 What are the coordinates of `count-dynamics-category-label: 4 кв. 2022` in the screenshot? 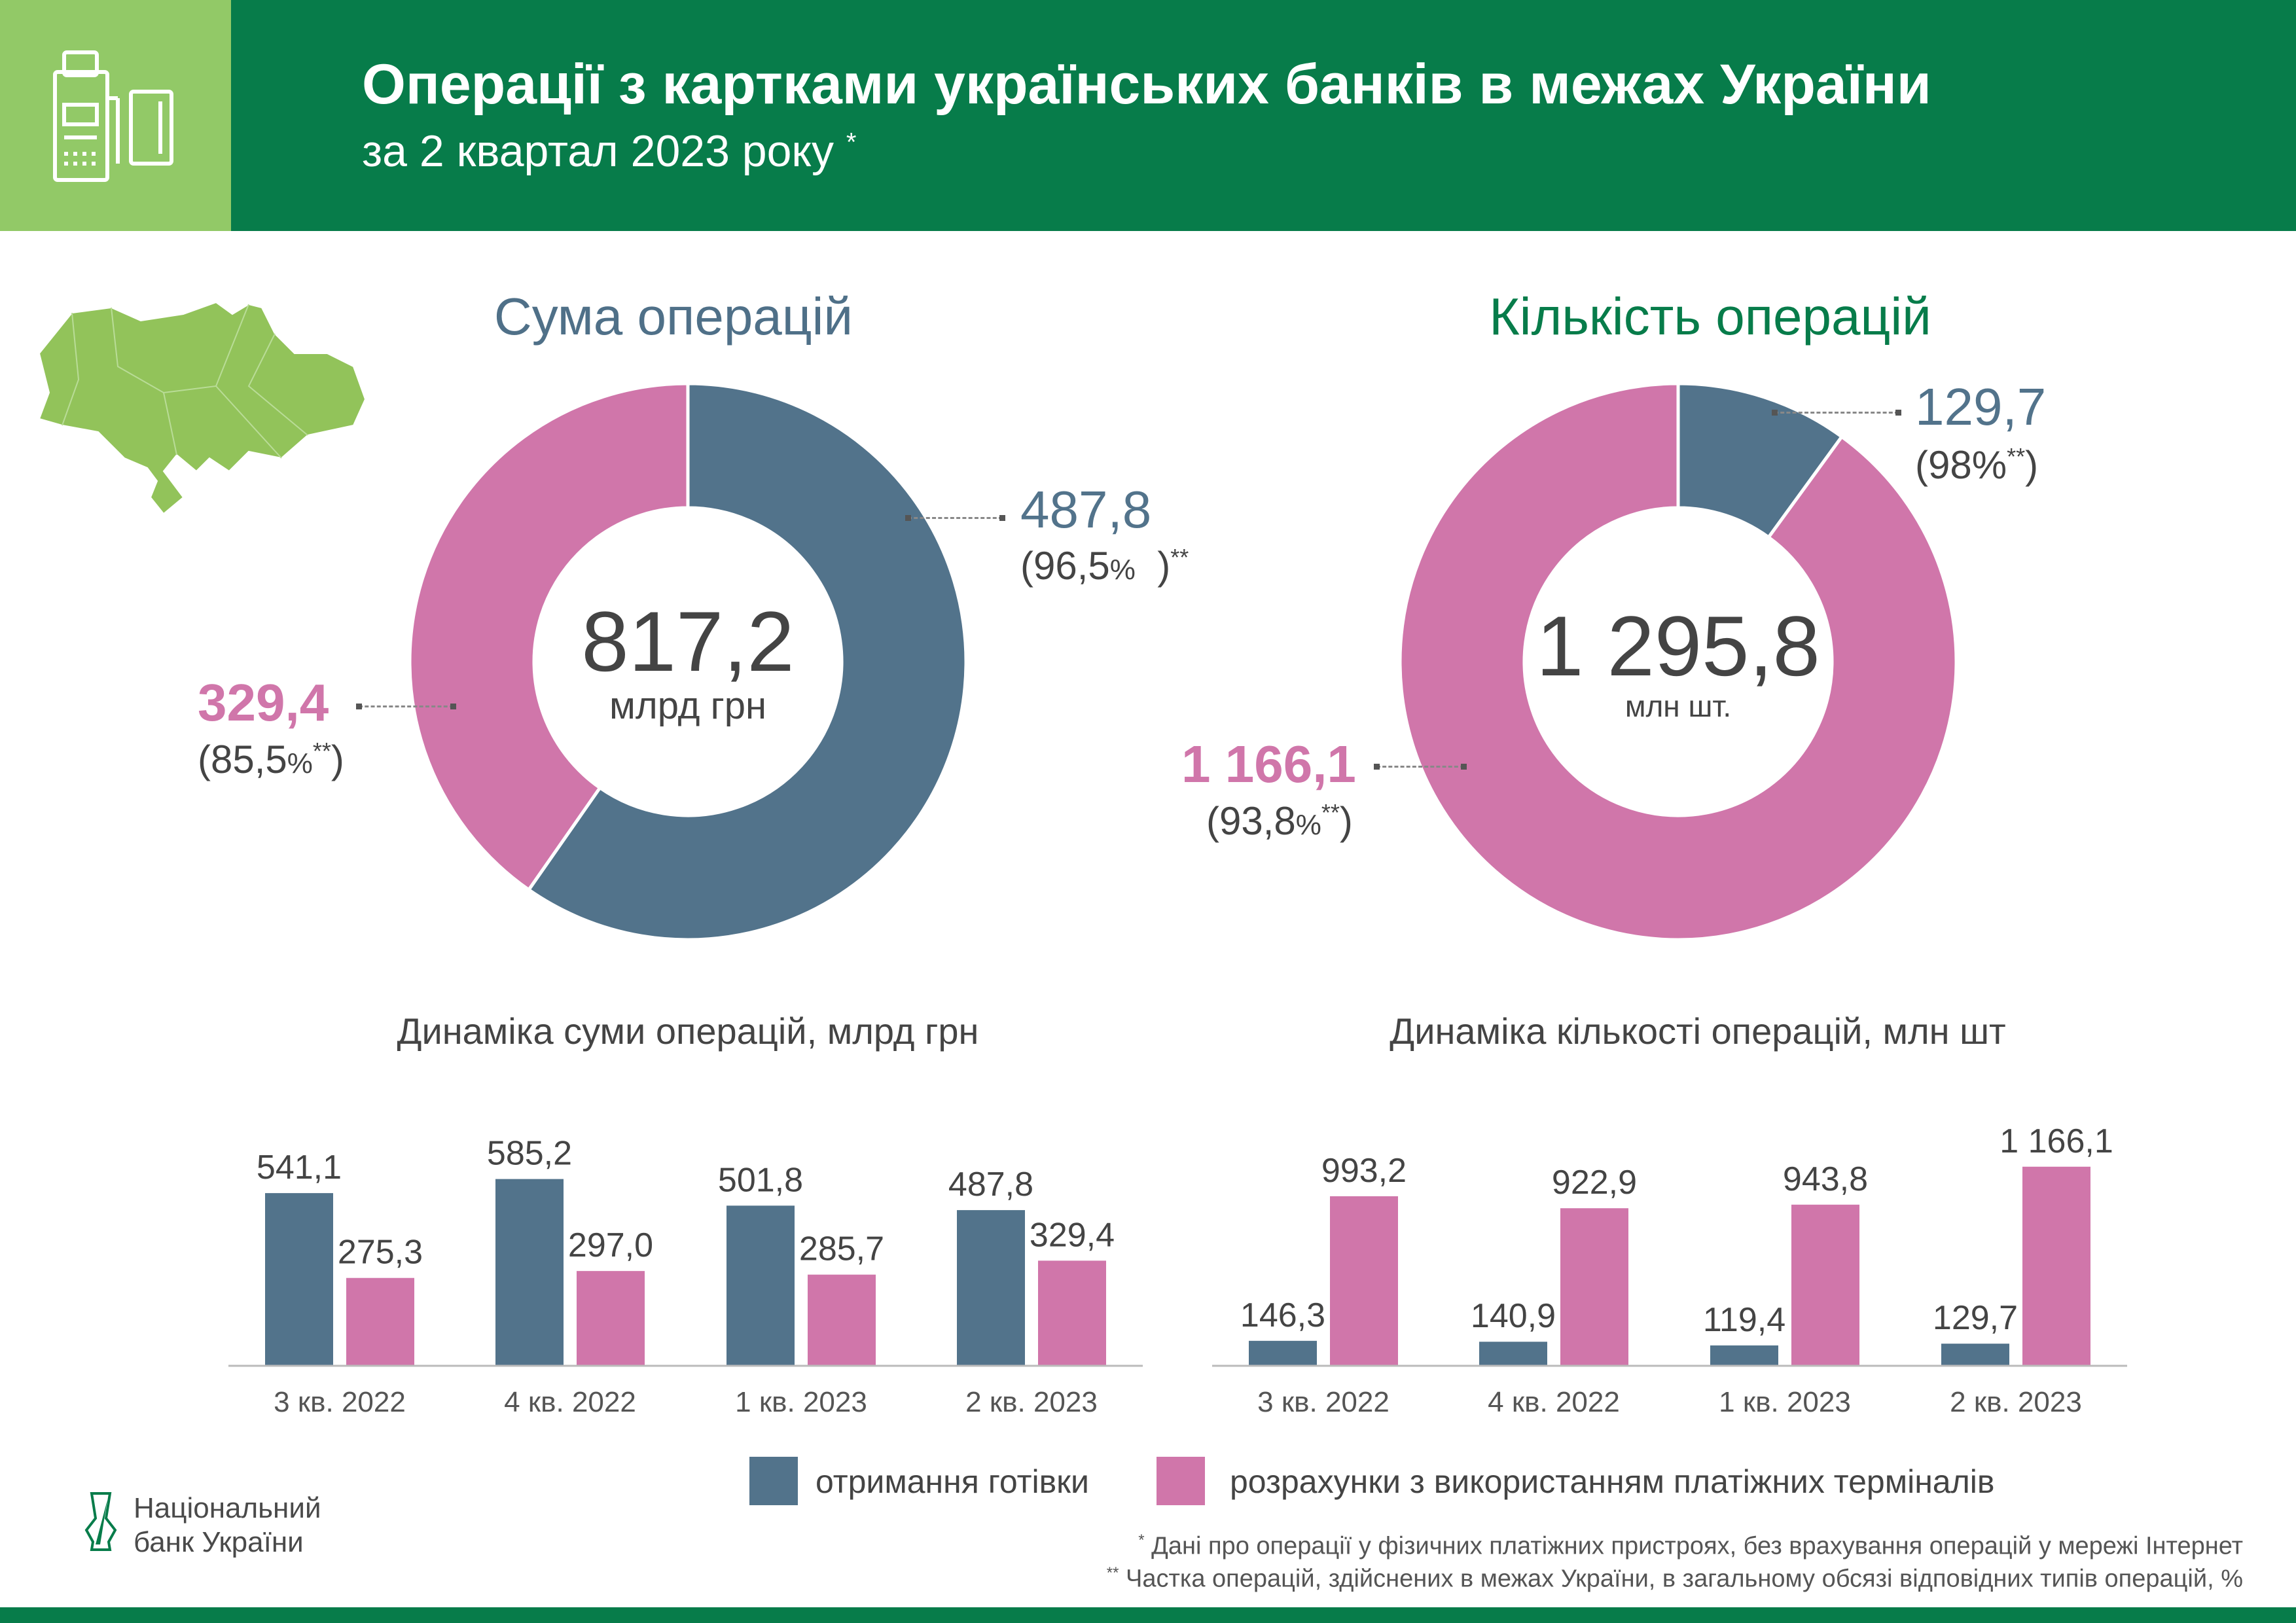 It's located at (1554, 1402).